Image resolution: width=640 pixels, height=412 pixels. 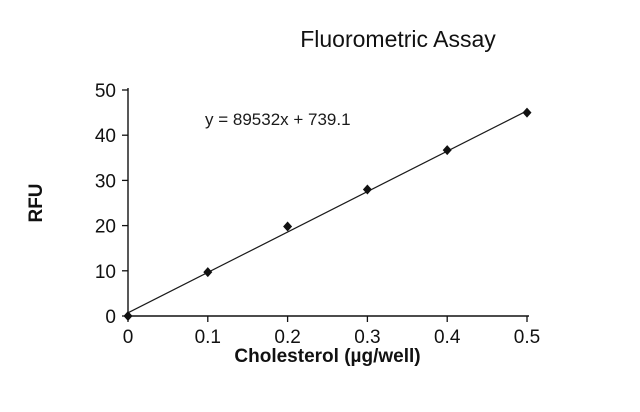 What do you see at coordinates (208, 337) in the screenshot?
I see `x-tick-label: 0.1` at bounding box center [208, 337].